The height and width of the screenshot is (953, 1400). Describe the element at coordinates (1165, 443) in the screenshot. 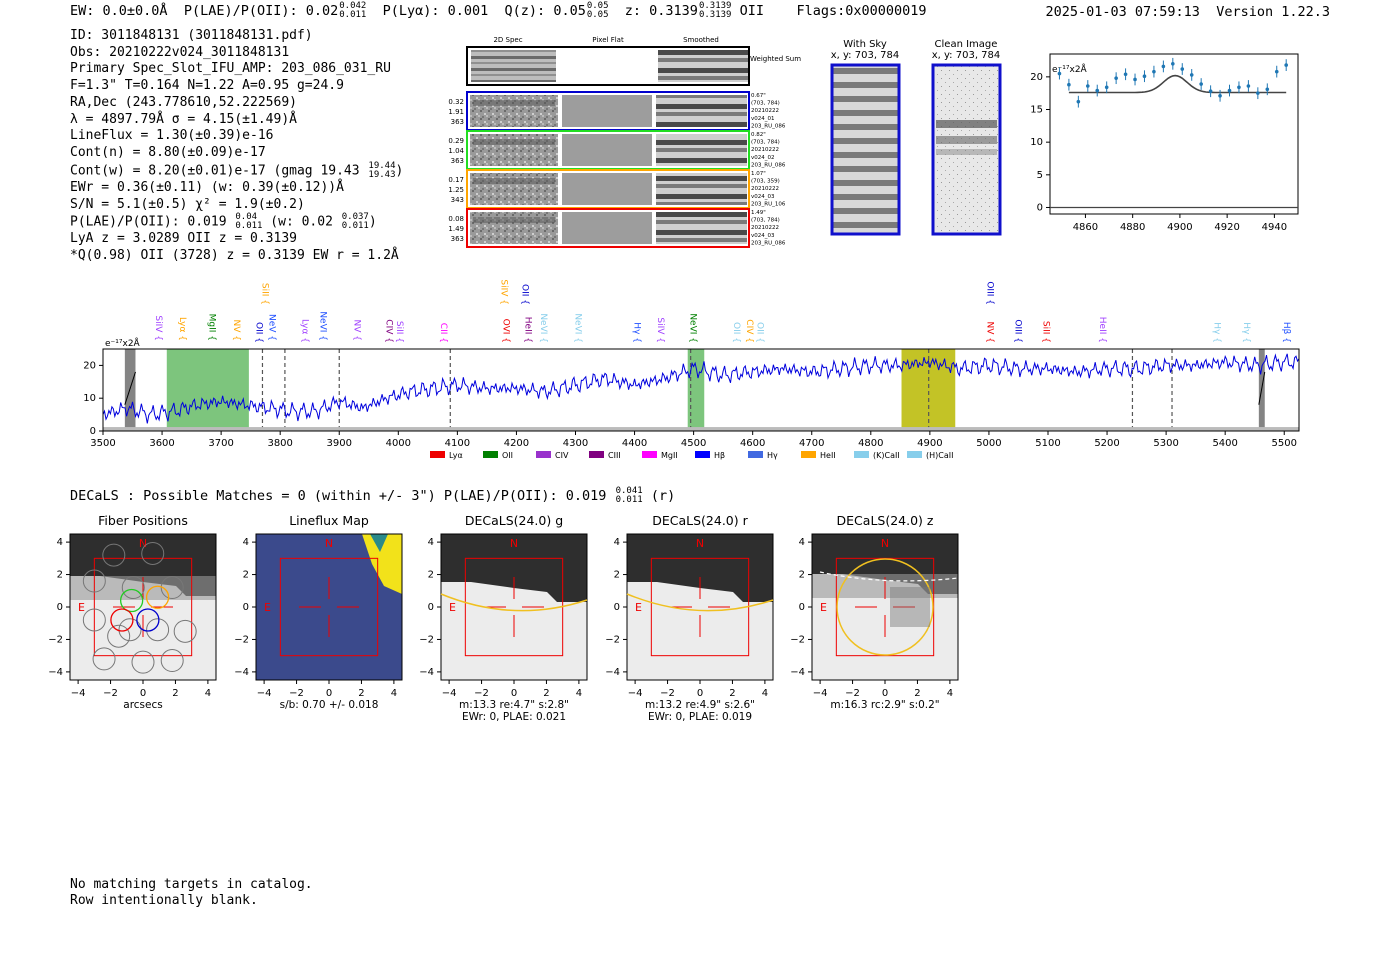

I see `spec-xtick-label-18: 5300` at that location.